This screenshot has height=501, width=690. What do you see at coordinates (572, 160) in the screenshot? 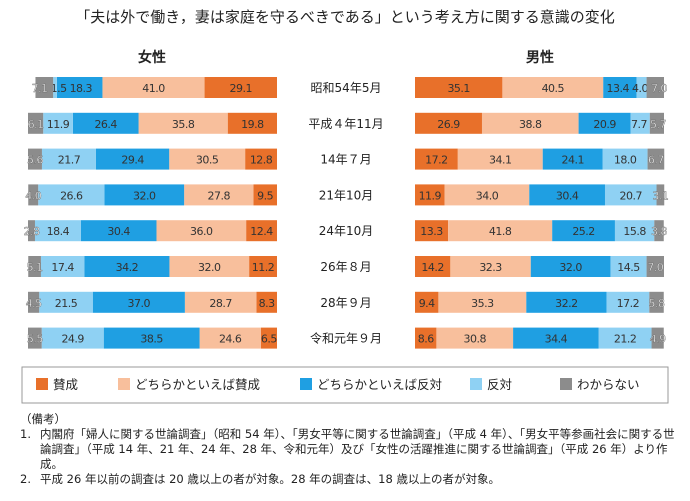
I see `data-label: 24.1` at bounding box center [572, 160].